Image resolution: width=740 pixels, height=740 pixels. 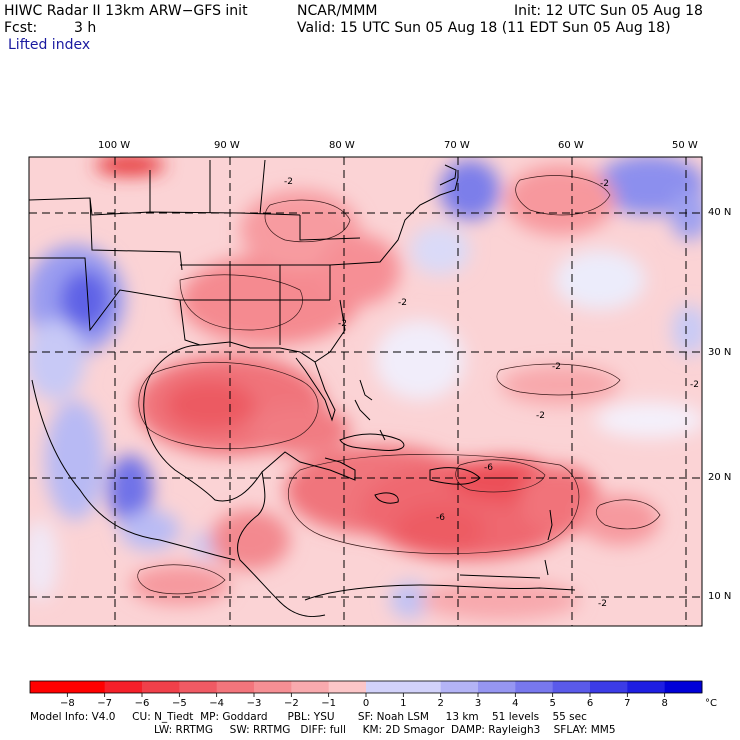 I want to click on legend-tick-label: −8, so click(x=67, y=703).